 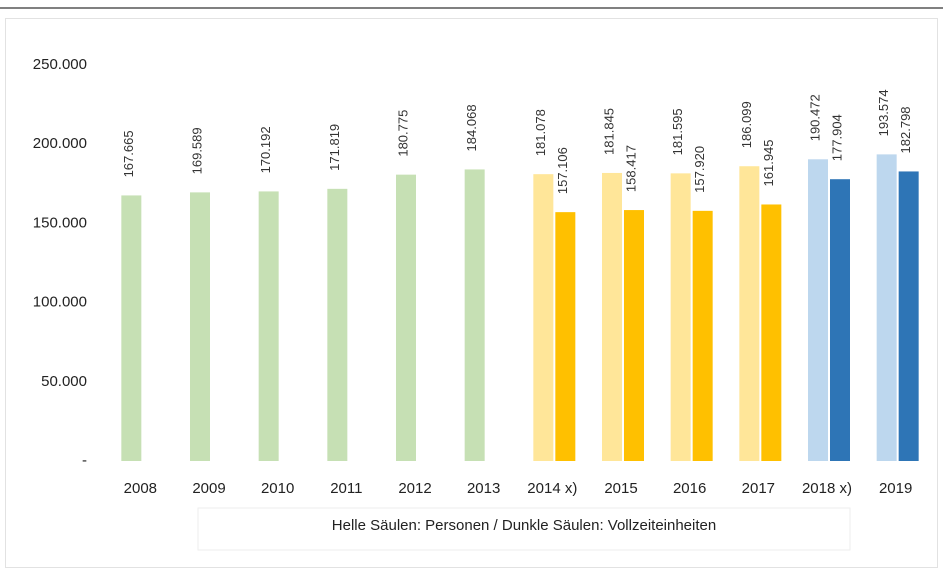 I want to click on x-tick-label: 2008, so click(x=140, y=488).